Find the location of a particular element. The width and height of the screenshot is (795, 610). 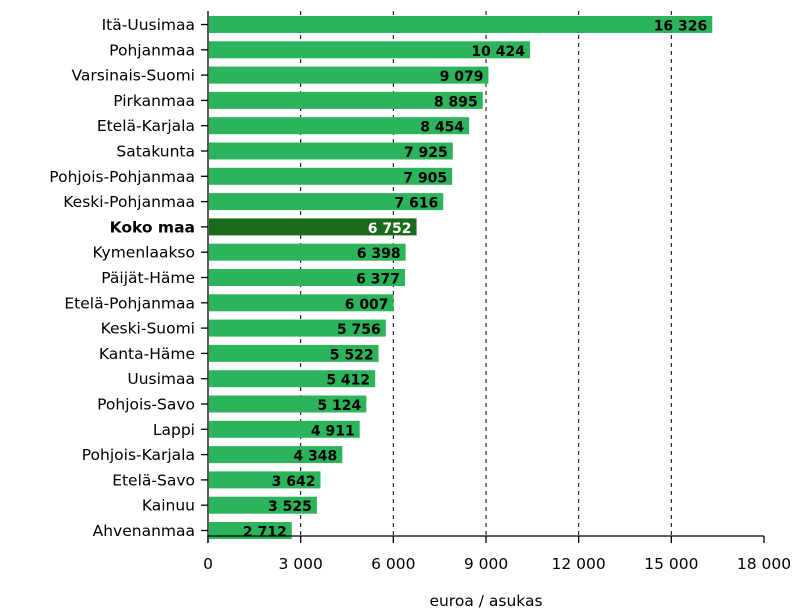

category-label: Päijät-Häme is located at coordinates (148, 278).